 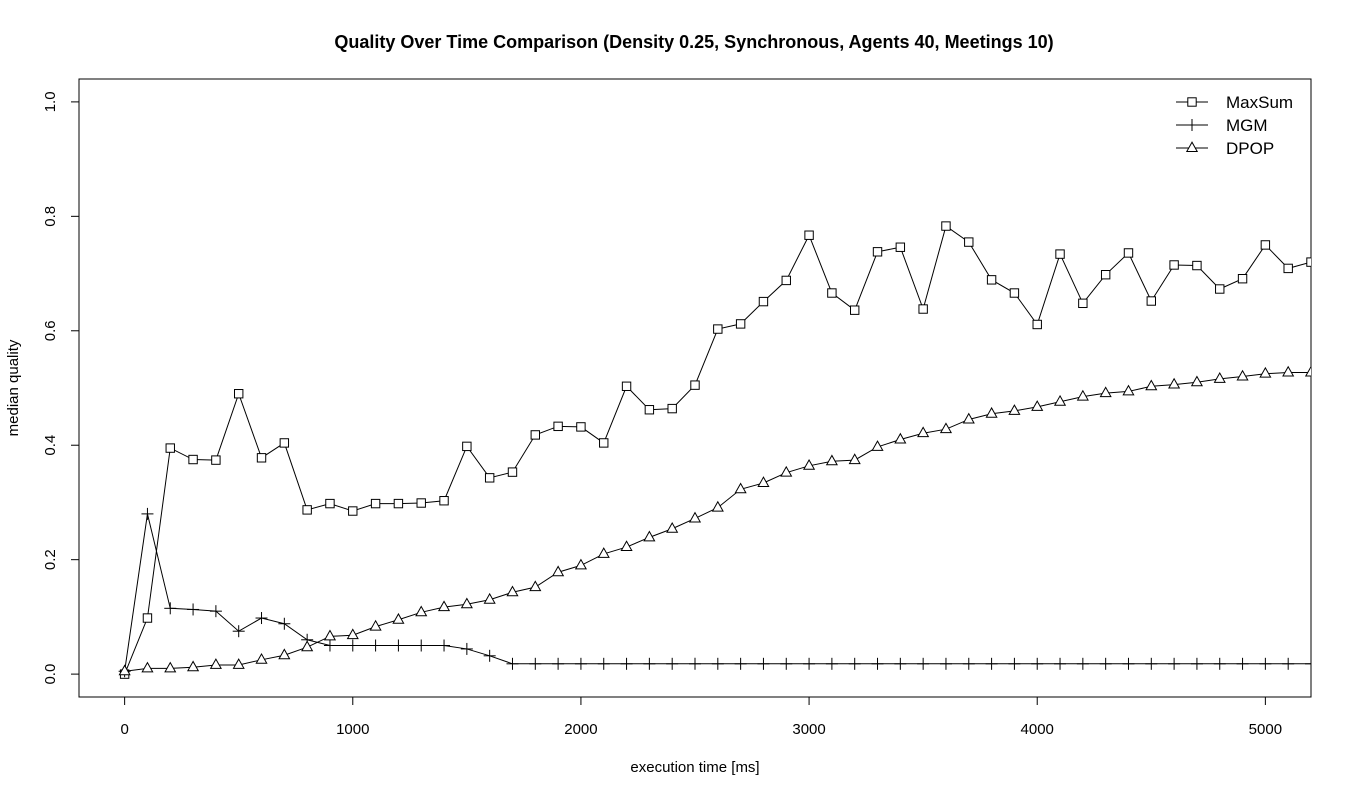 I want to click on x-axis-label: execution time [ms], so click(x=694, y=767).